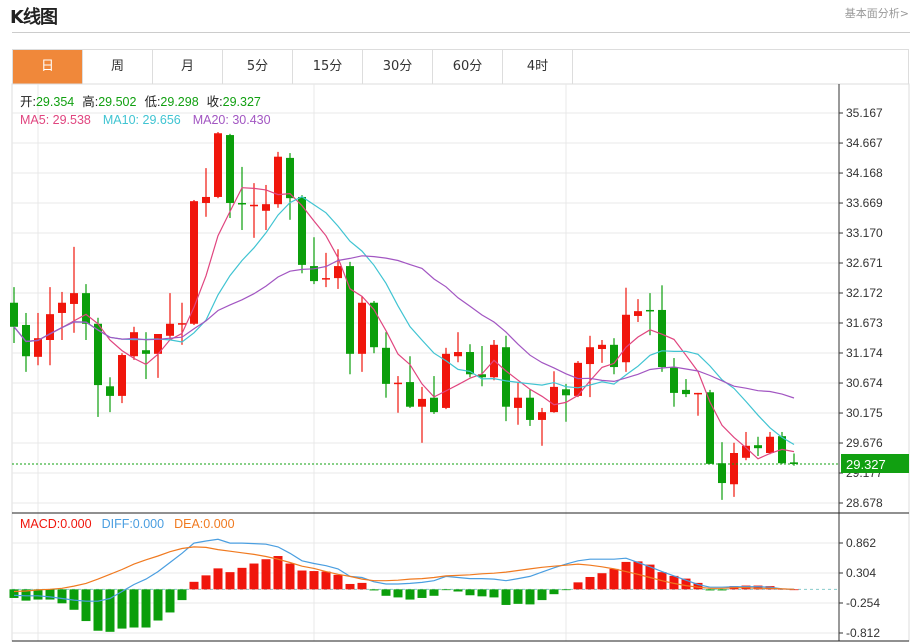  Describe the element at coordinates (328, 67) in the screenshot. I see `tab-15min: 15分` at that location.